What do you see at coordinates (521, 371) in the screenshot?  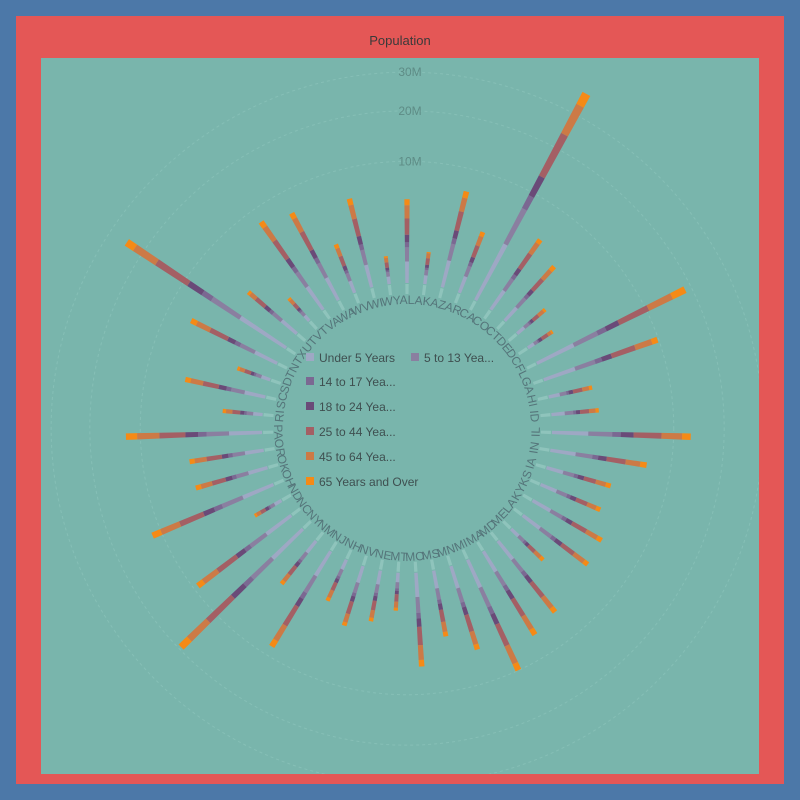 I see `category-label: FL` at bounding box center [521, 371].